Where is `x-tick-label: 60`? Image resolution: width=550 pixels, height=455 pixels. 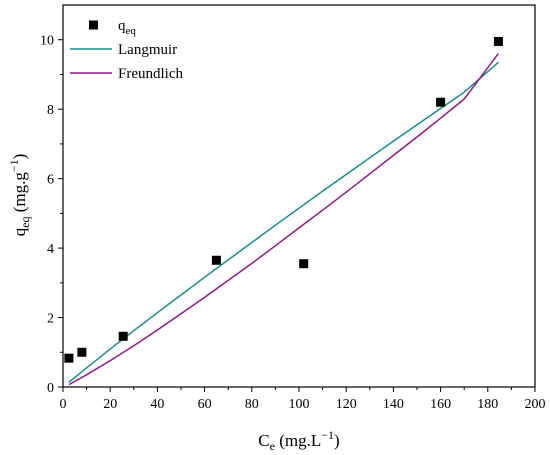 x-tick-label: 60 is located at coordinates (205, 404).